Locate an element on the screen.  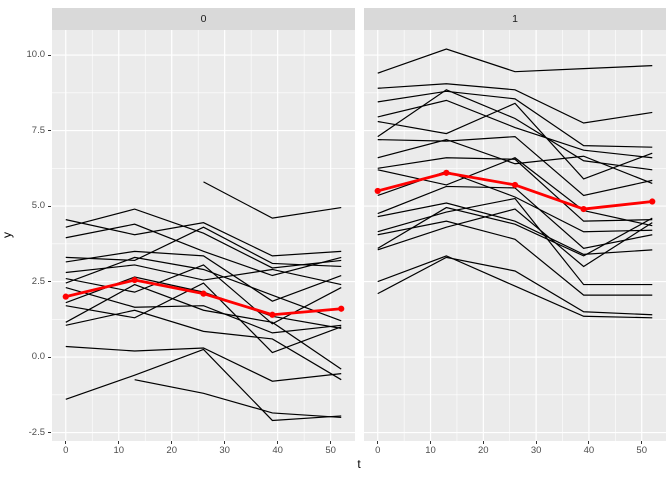
y-tick-label: 10.0 is located at coordinates (36, 55).